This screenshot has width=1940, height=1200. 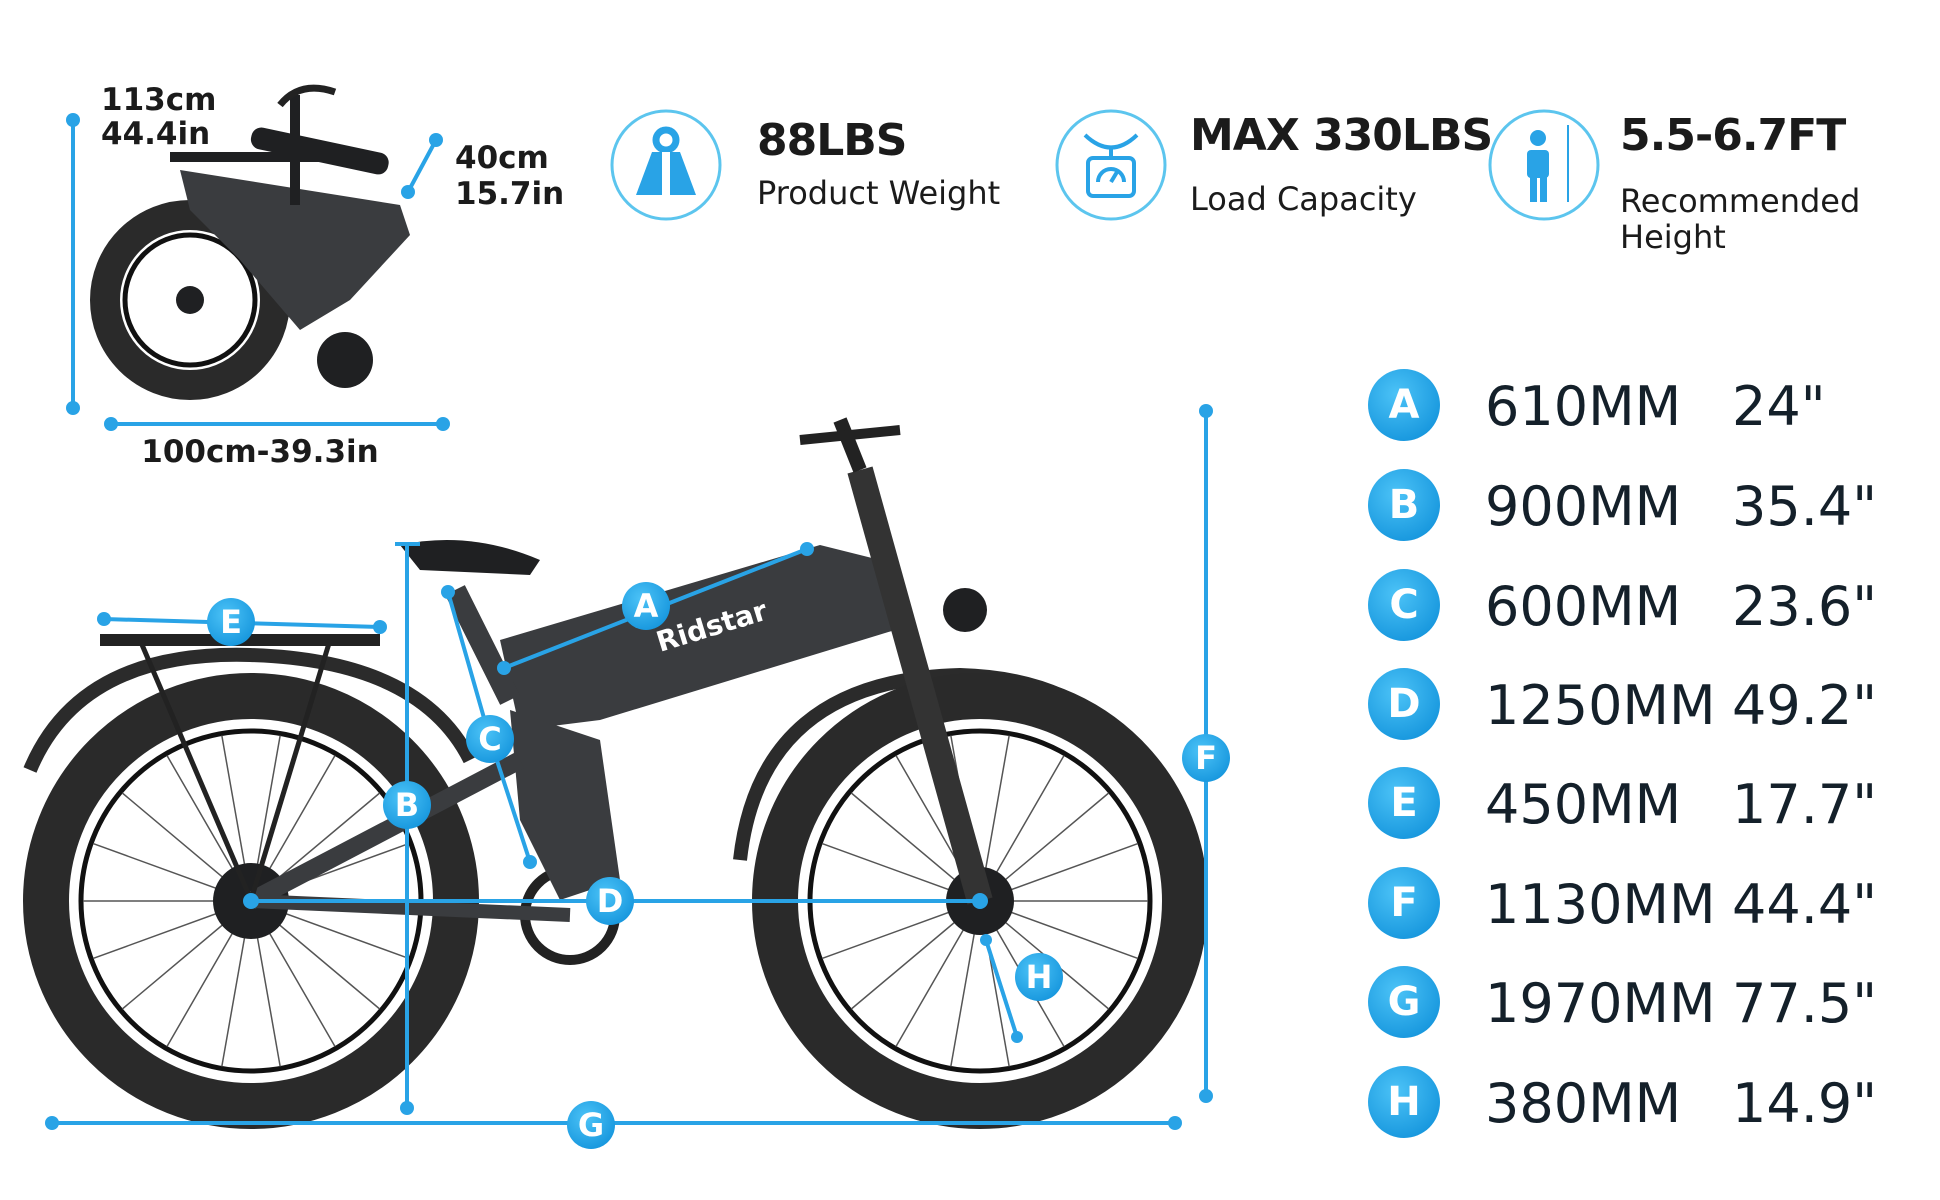 What do you see at coordinates (422, 166) in the screenshot?
I see `folded-width-line` at bounding box center [422, 166].